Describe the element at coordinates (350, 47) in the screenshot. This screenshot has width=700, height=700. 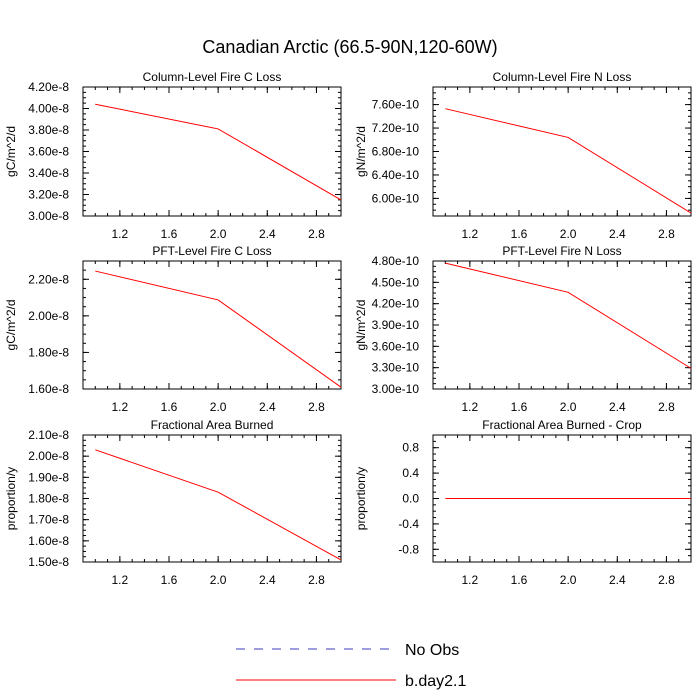
I see `page-title: Canadian Arctic (66.5-90N,120-60W)` at that location.